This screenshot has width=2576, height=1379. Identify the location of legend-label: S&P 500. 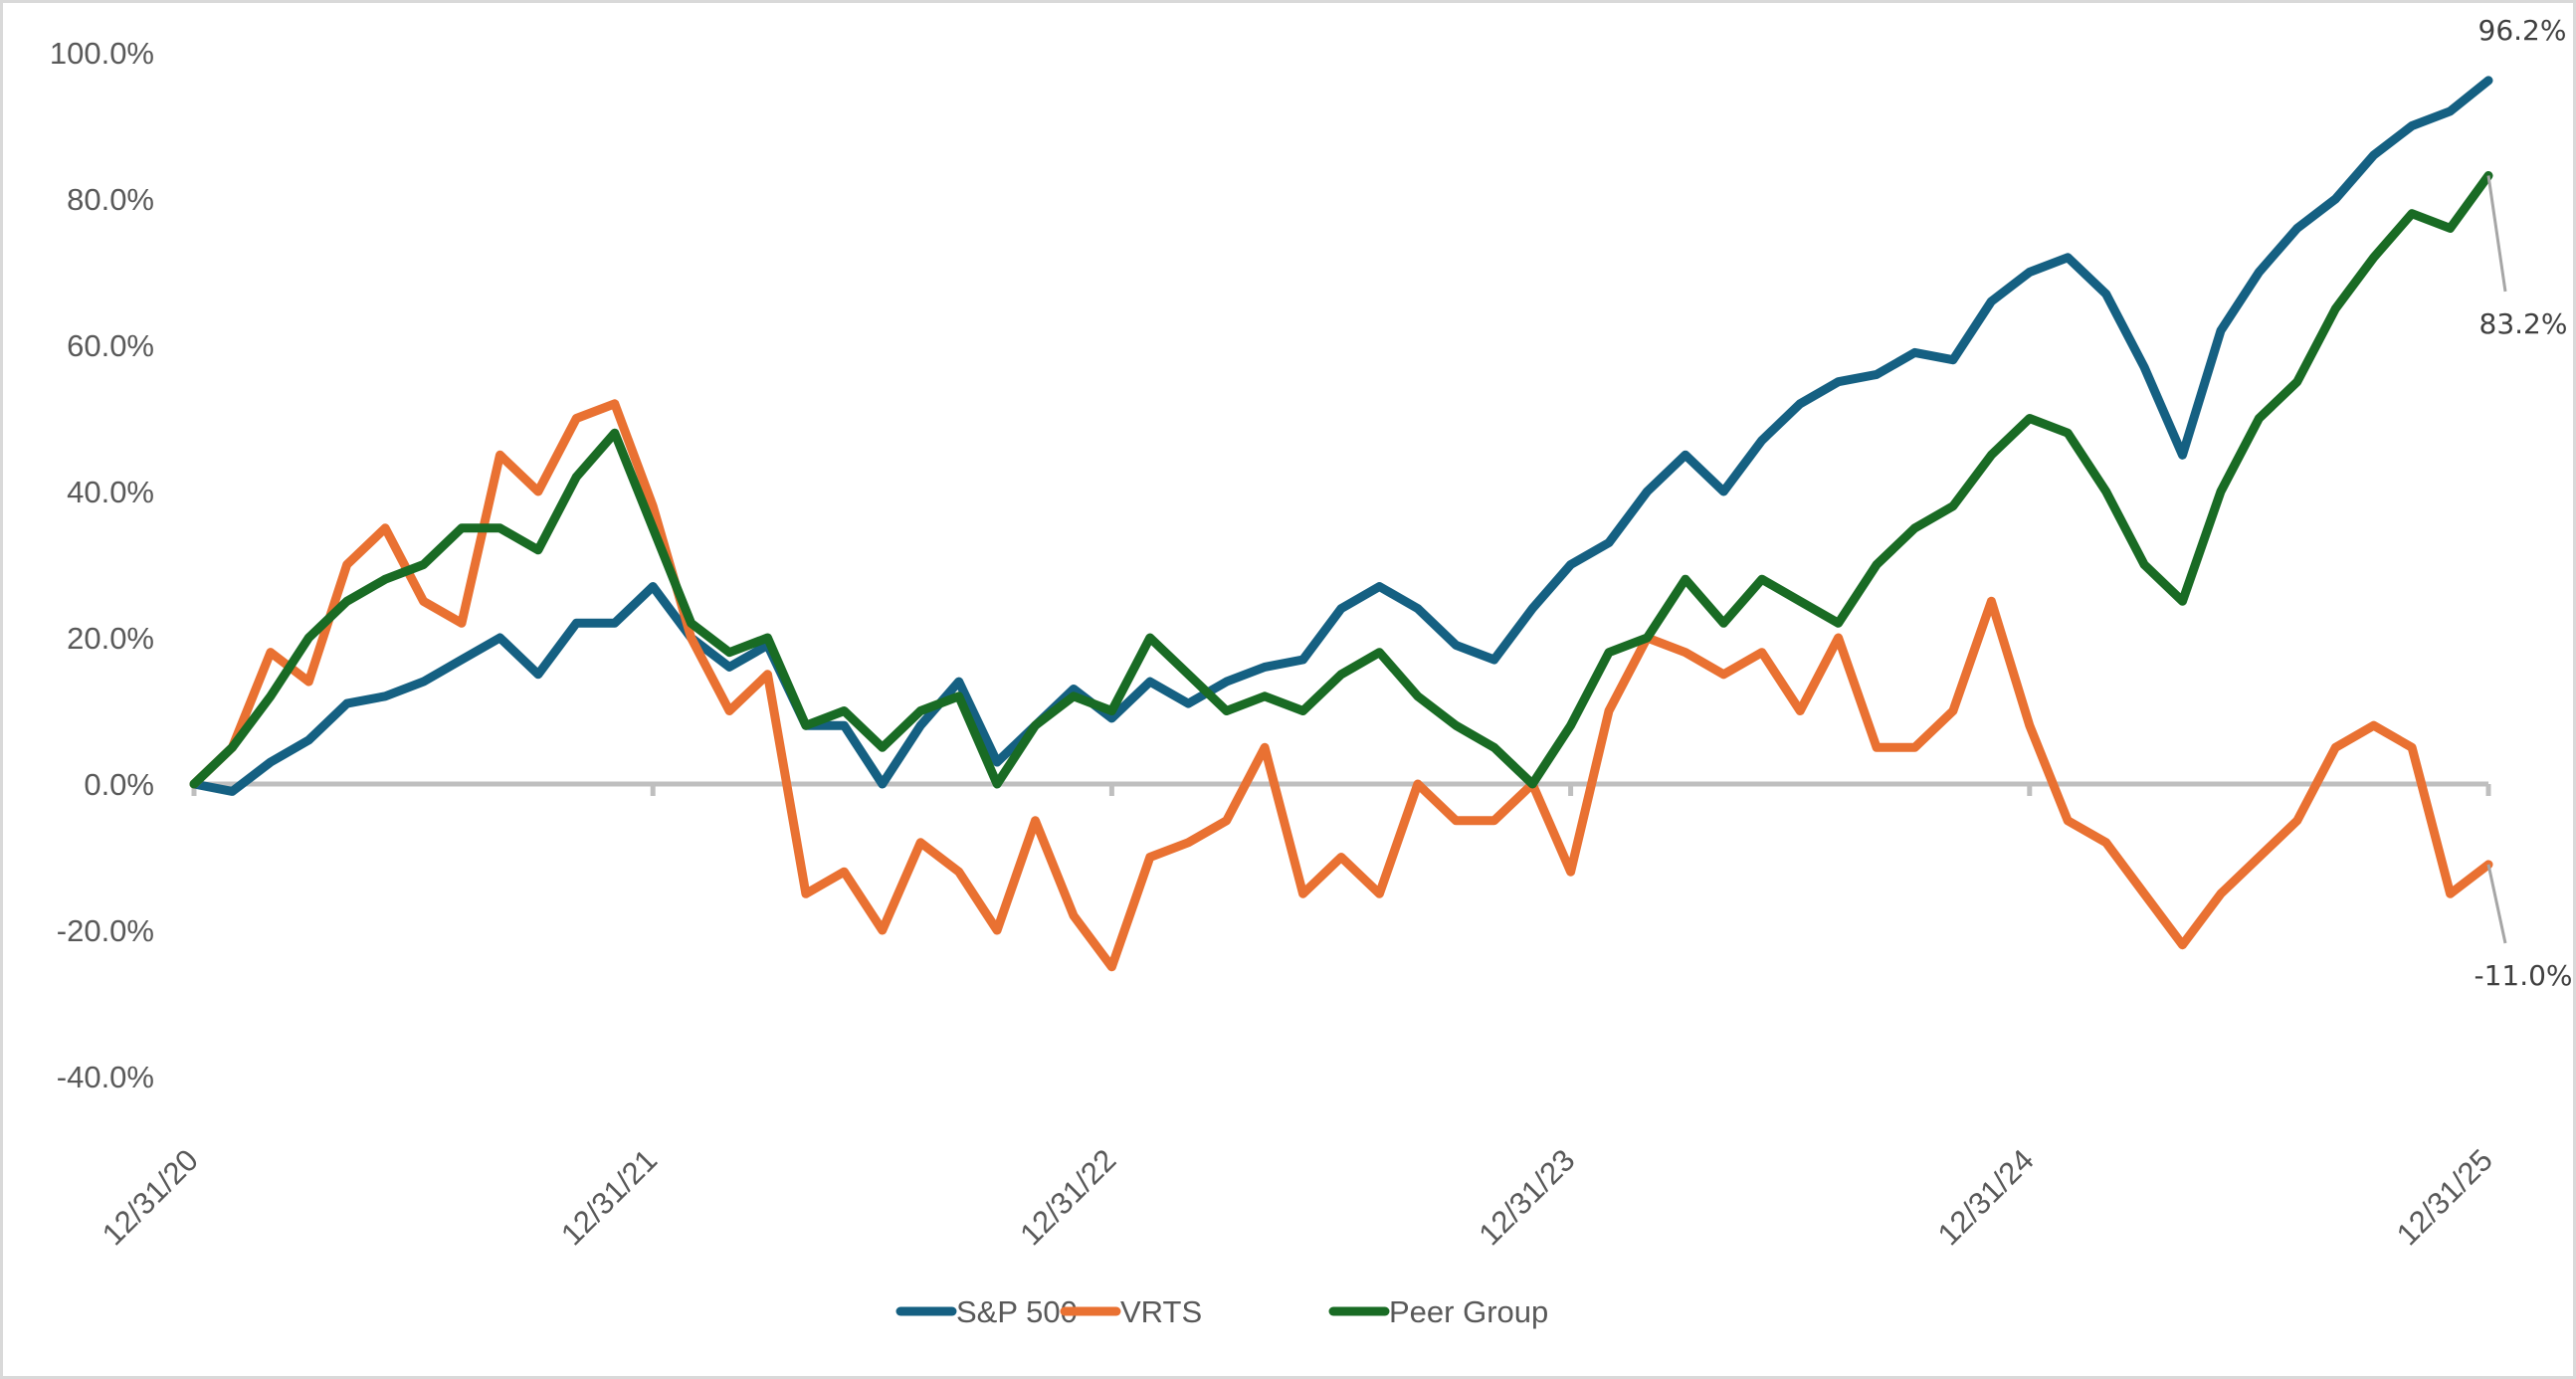
(1017, 1311).